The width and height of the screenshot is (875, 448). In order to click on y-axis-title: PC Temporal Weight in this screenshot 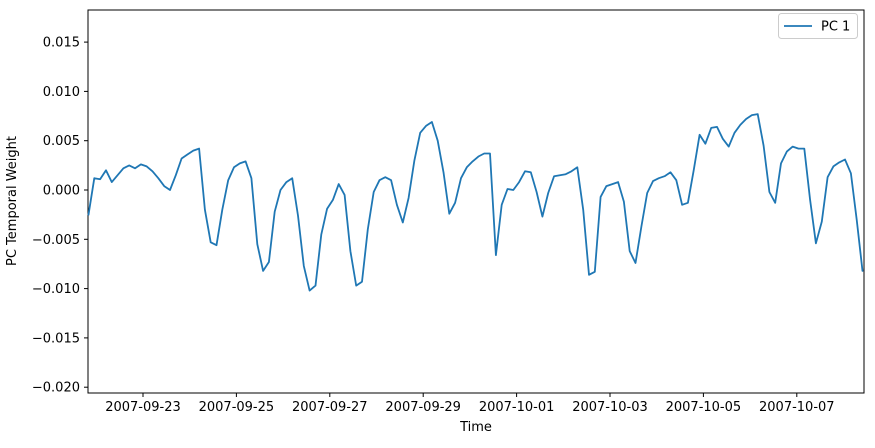, I will do `click(12, 201)`.